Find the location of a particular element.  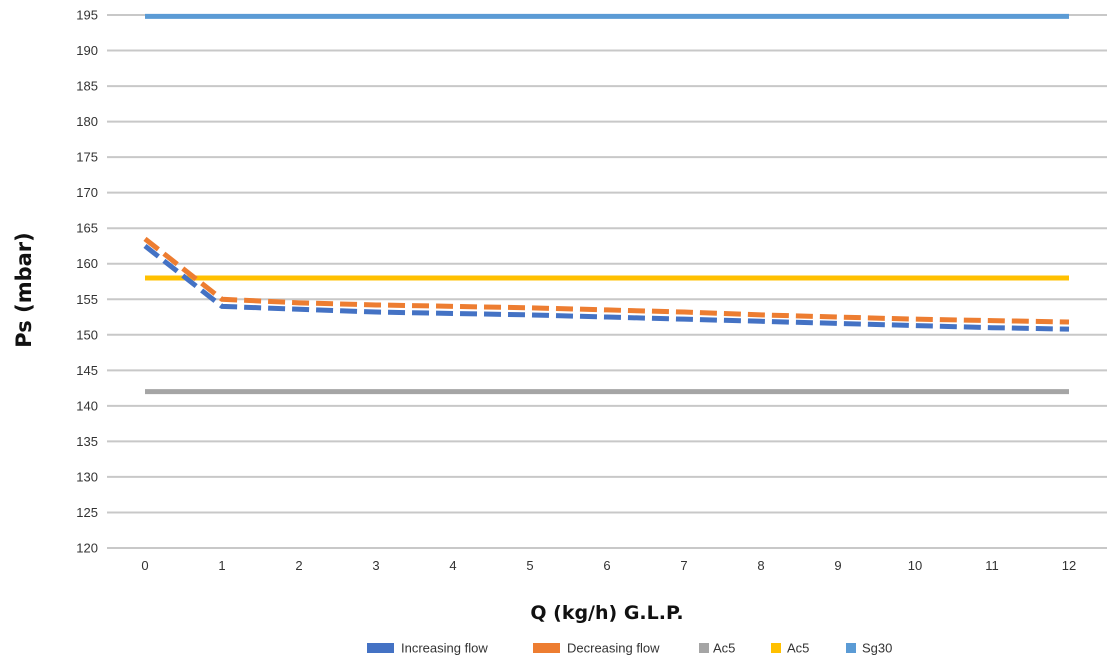

y-tick-label: 145 is located at coordinates (87, 370).